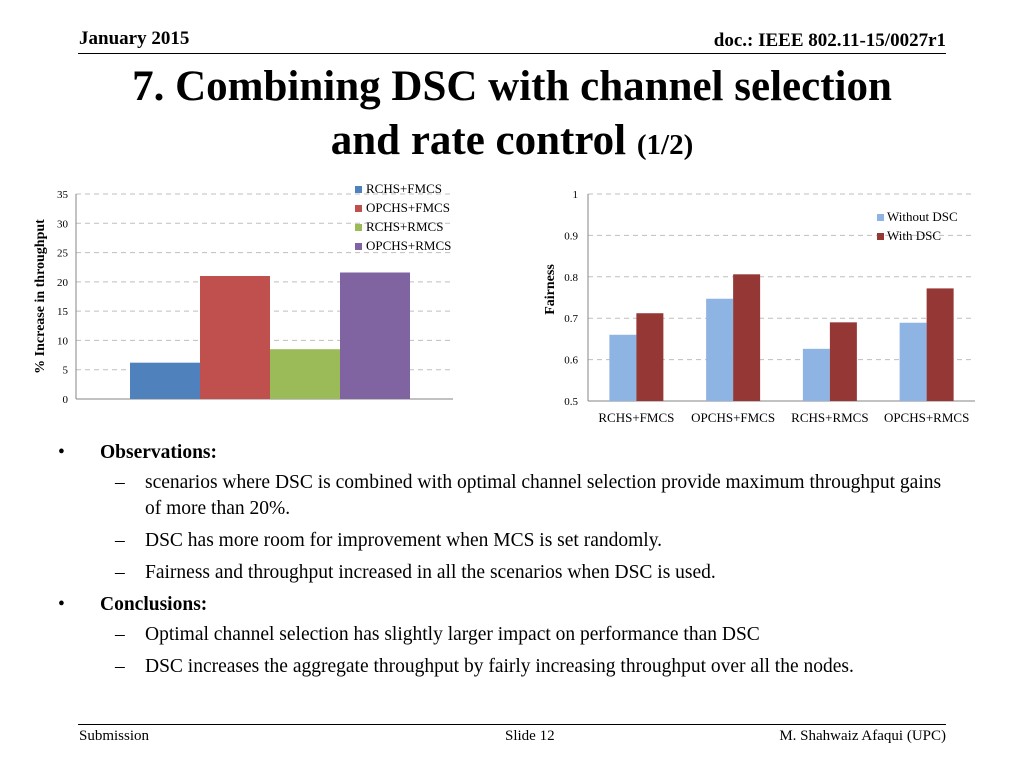 This screenshot has height=768, width=1024. Describe the element at coordinates (733, 417) in the screenshot. I see `x-tick-label: OPCHS+FMCS` at that location.